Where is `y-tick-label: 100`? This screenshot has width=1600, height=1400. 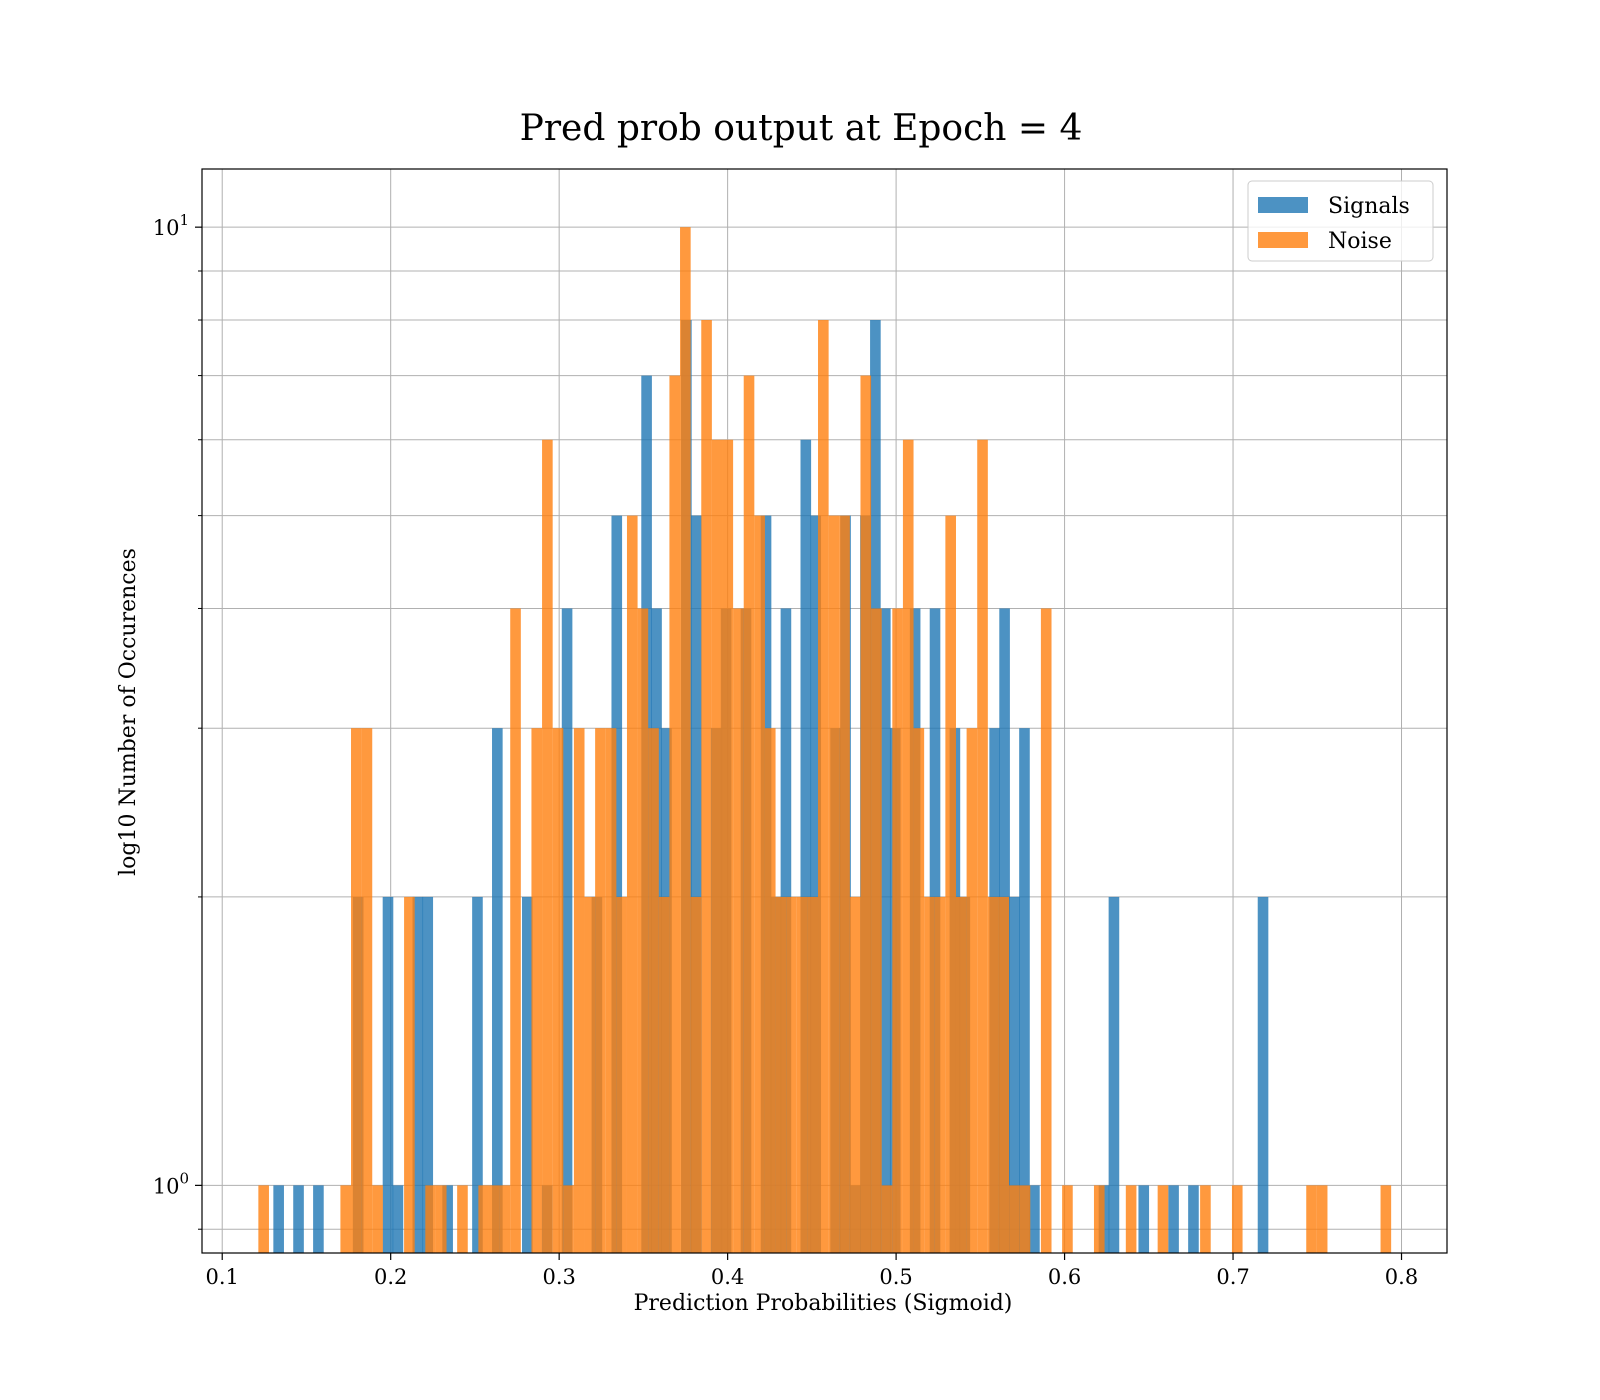 y-tick-label: 100 is located at coordinates (171, 1183).